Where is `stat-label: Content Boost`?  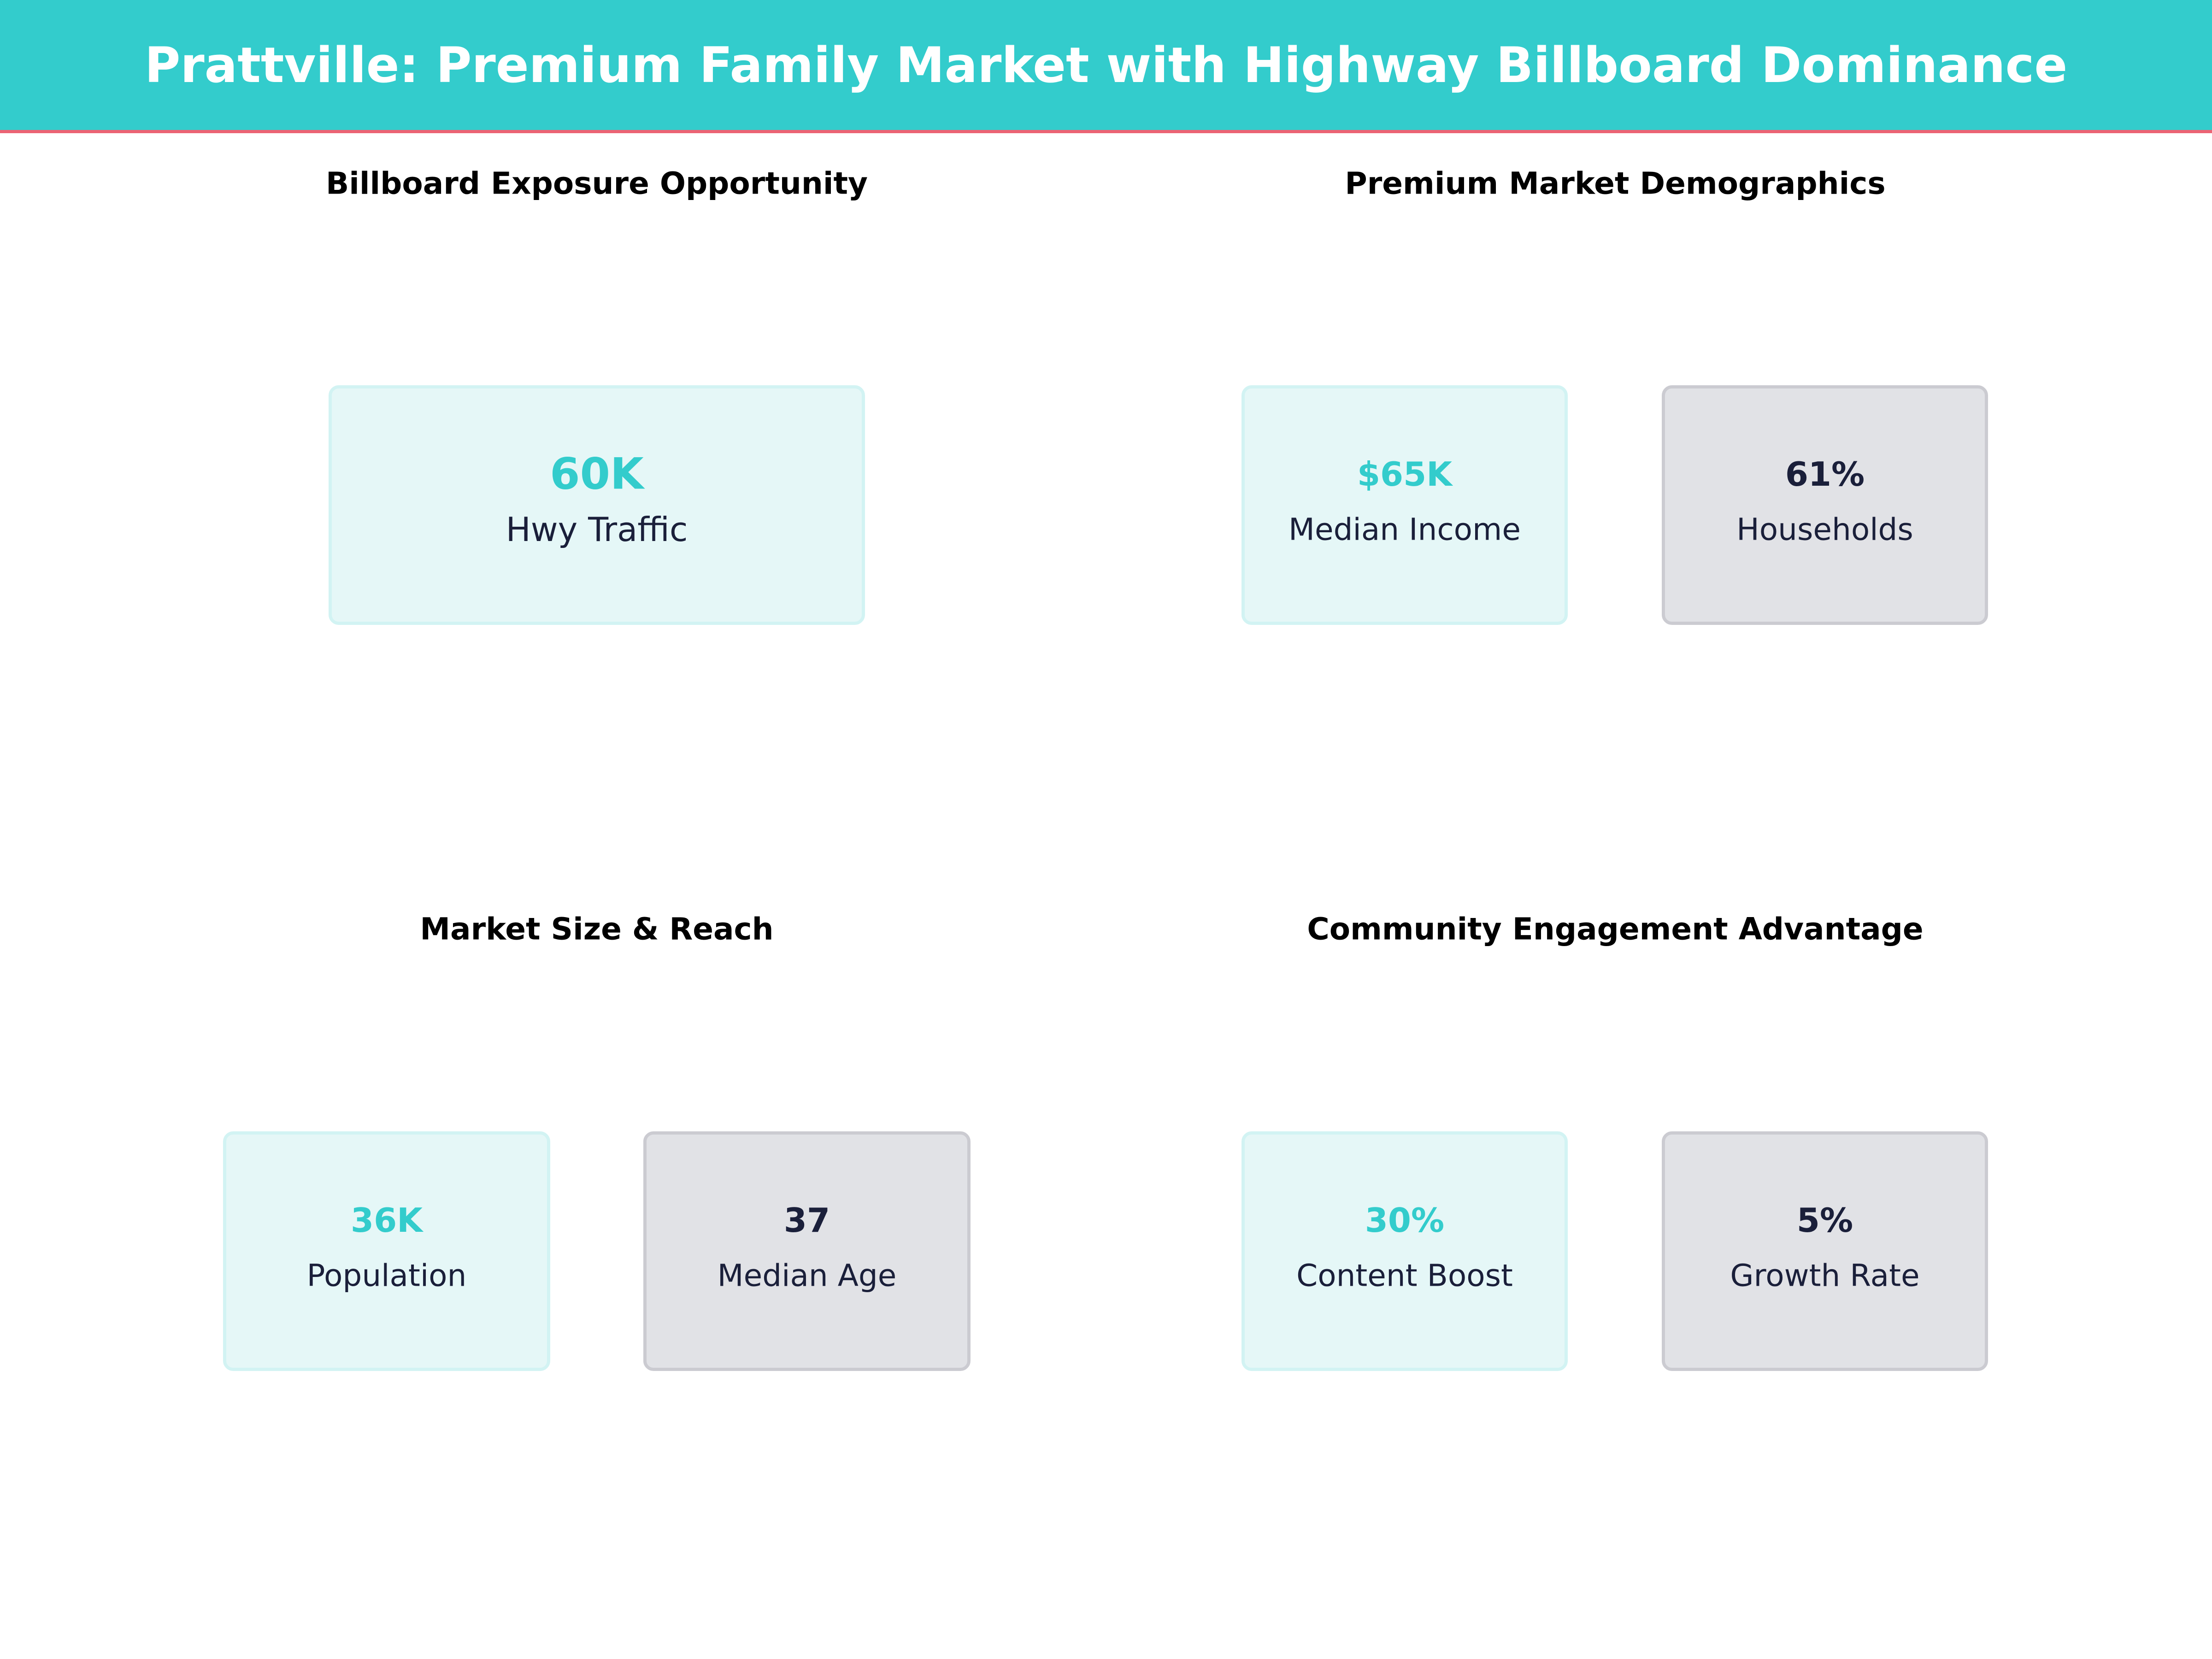
stat-label: Content Boost is located at coordinates (1404, 1276).